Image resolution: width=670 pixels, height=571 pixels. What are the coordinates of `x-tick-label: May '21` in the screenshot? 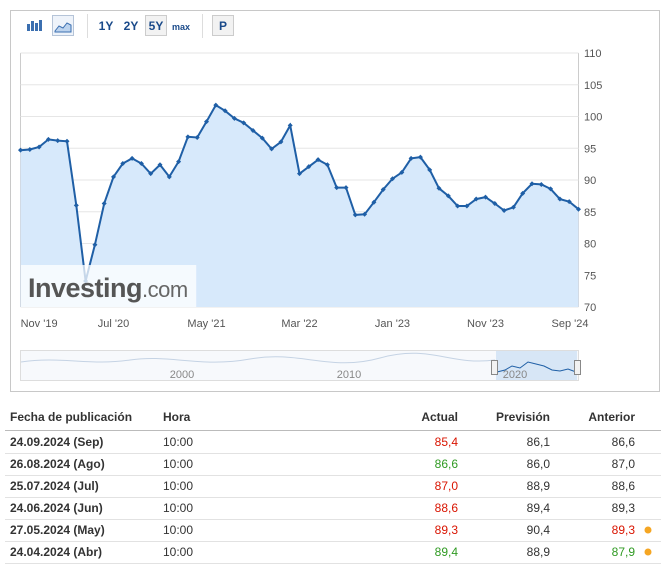 It's located at (206, 324).